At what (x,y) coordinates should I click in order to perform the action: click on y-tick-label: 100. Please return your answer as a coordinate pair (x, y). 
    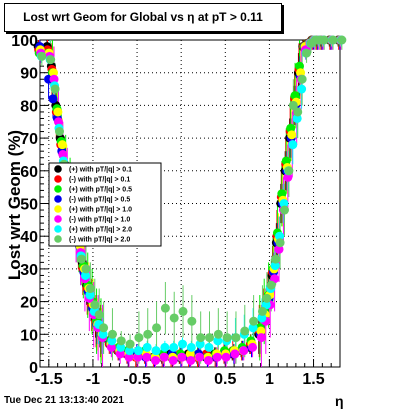
    Looking at the image, I should click on (24, 41).